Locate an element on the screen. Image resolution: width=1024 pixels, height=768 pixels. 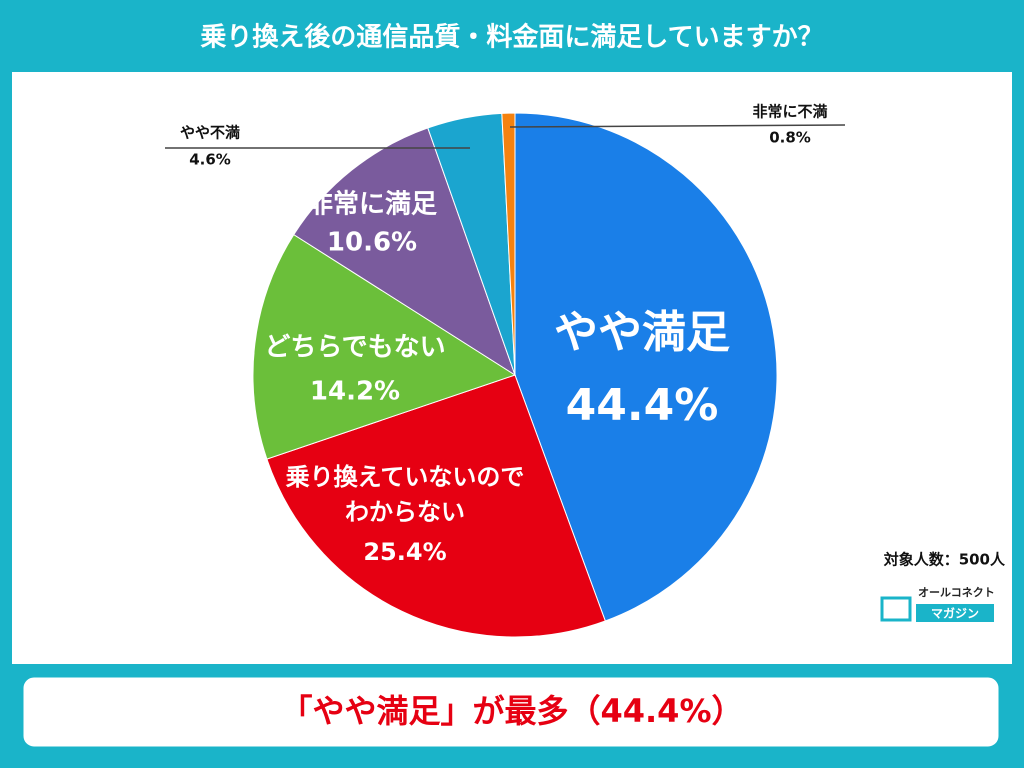
headline: 「やや満足」が最多（44.4%） is located at coordinates (511, 711).